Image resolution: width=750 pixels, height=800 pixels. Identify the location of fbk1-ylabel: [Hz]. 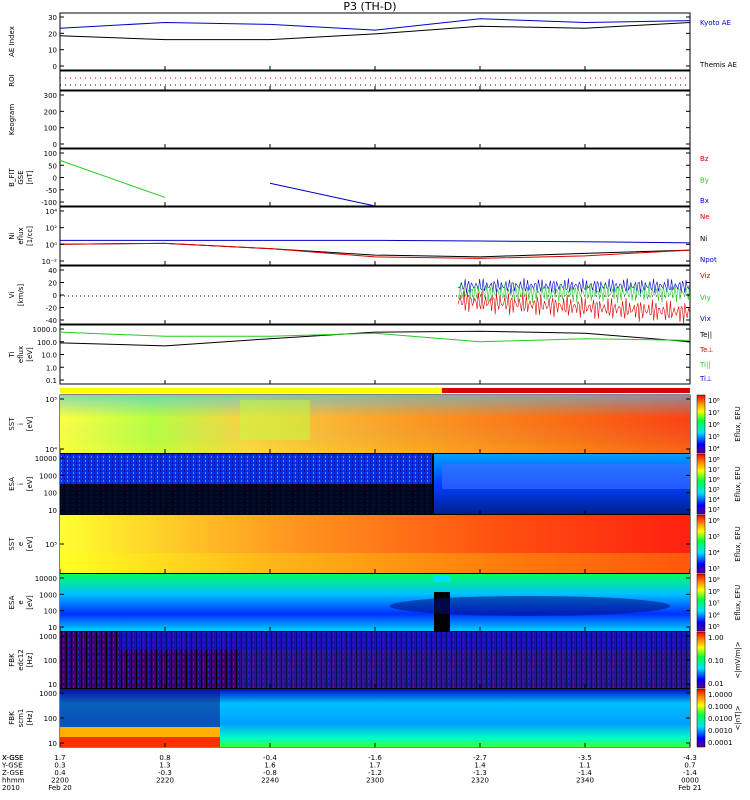
(30, 660).